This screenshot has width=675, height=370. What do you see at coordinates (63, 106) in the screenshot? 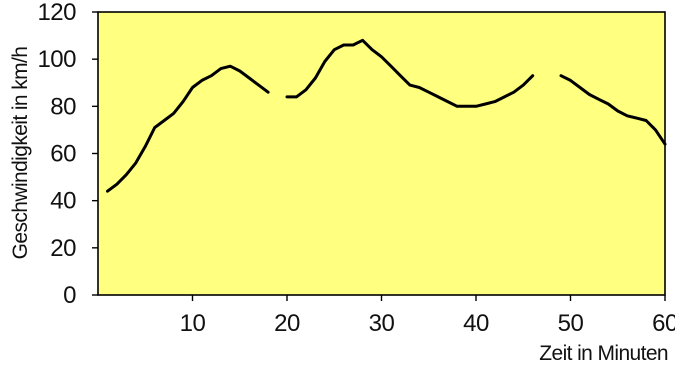
I see `y-tick-label: 80` at bounding box center [63, 106].